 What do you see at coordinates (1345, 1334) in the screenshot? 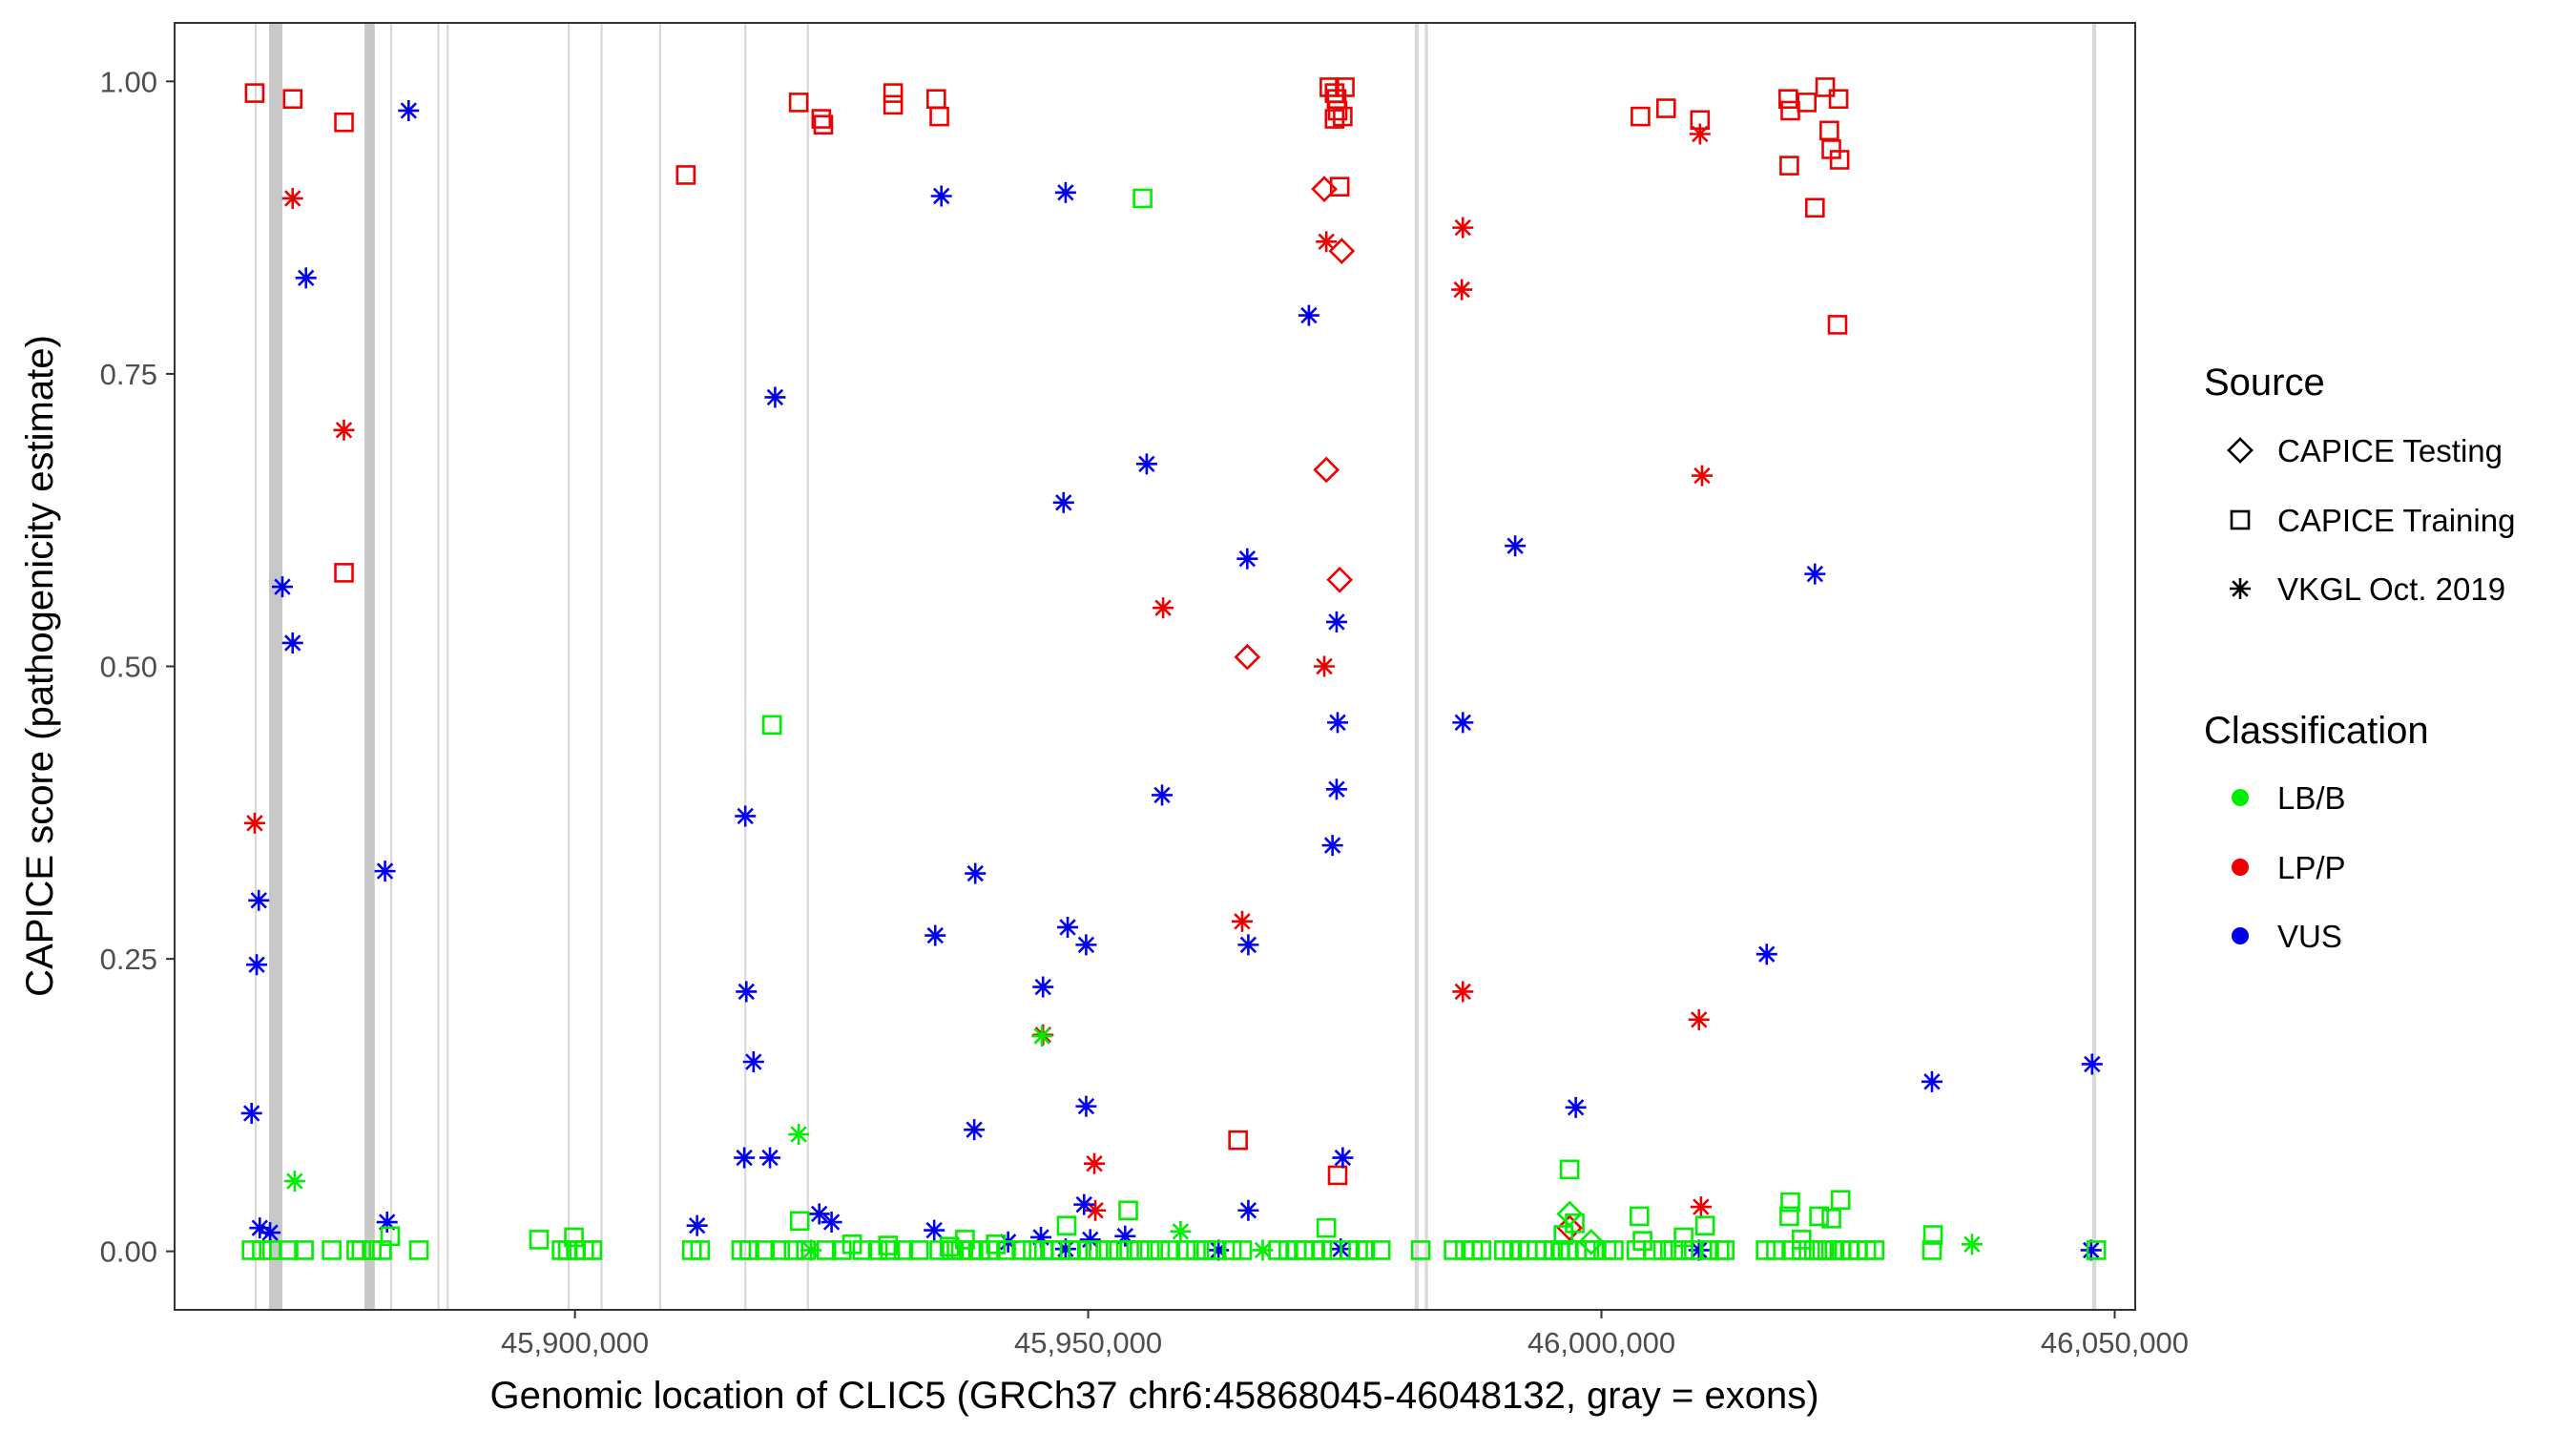
I see `x-axis-ticks: 45,900,000 45,950,000 46,000,000 46,050,000` at bounding box center [1345, 1334].